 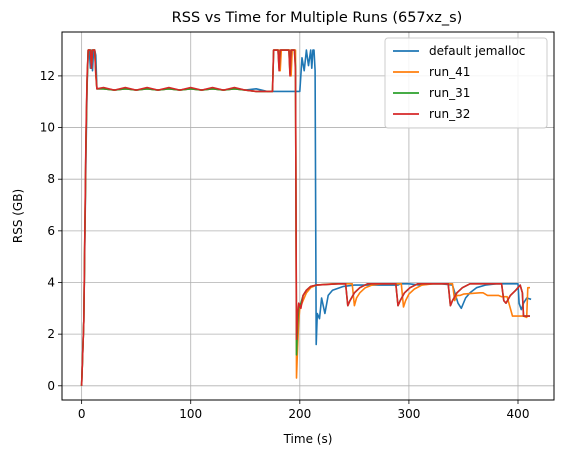 I want to click on y-tick-label: 8, so click(x=51, y=179).